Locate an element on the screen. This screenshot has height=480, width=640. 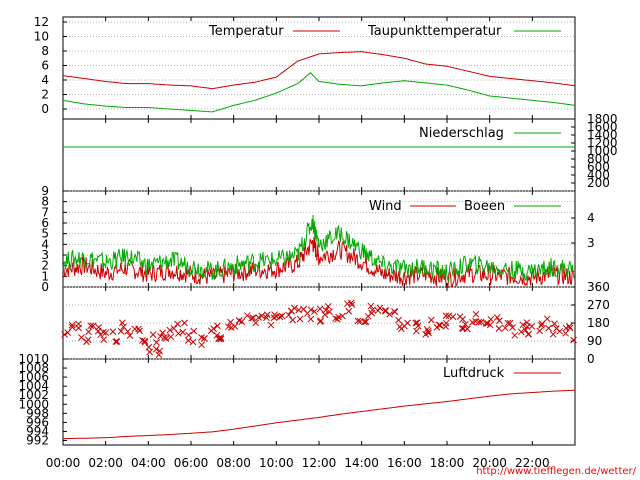
y-tick-label-right: 1800 is located at coordinates (602, 119).